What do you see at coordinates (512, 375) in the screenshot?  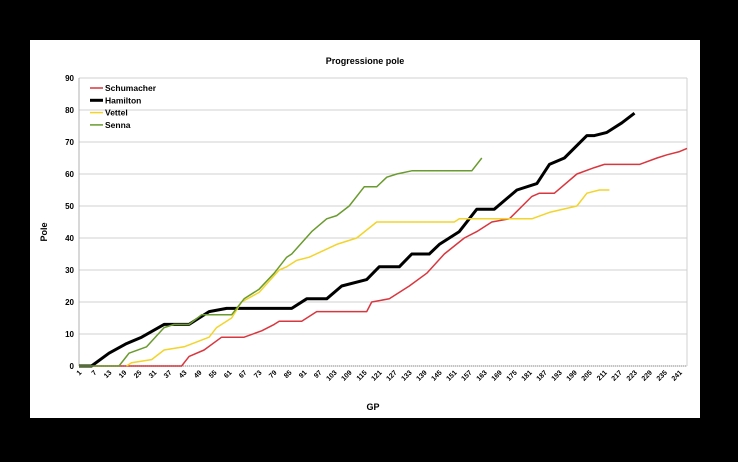 I see `x-tick-label: 175` at bounding box center [512, 375].